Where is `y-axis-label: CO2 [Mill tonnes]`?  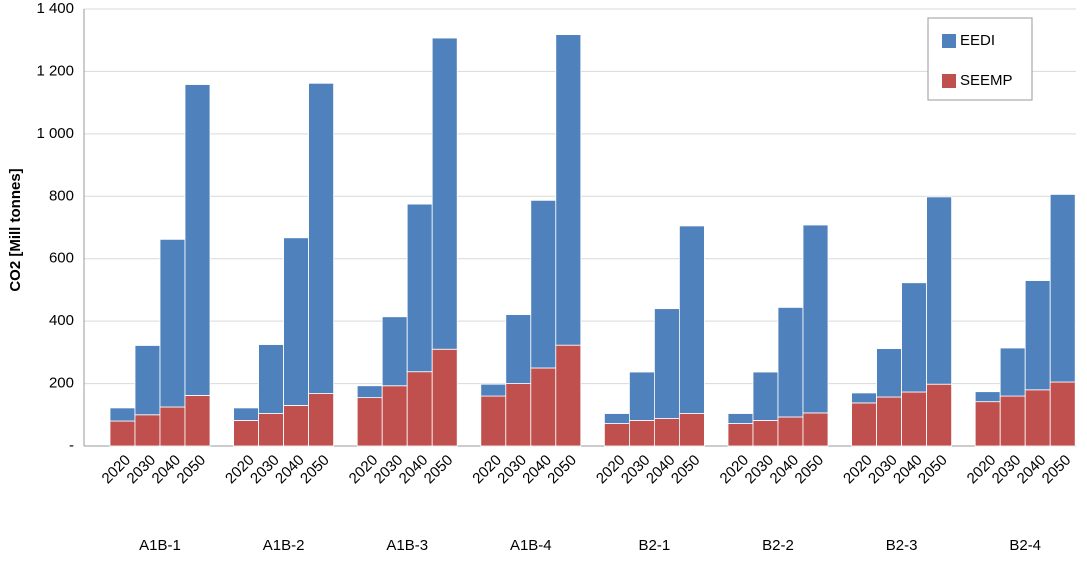
y-axis-label: CO2 [Mill tonnes] is located at coordinates (15, 229).